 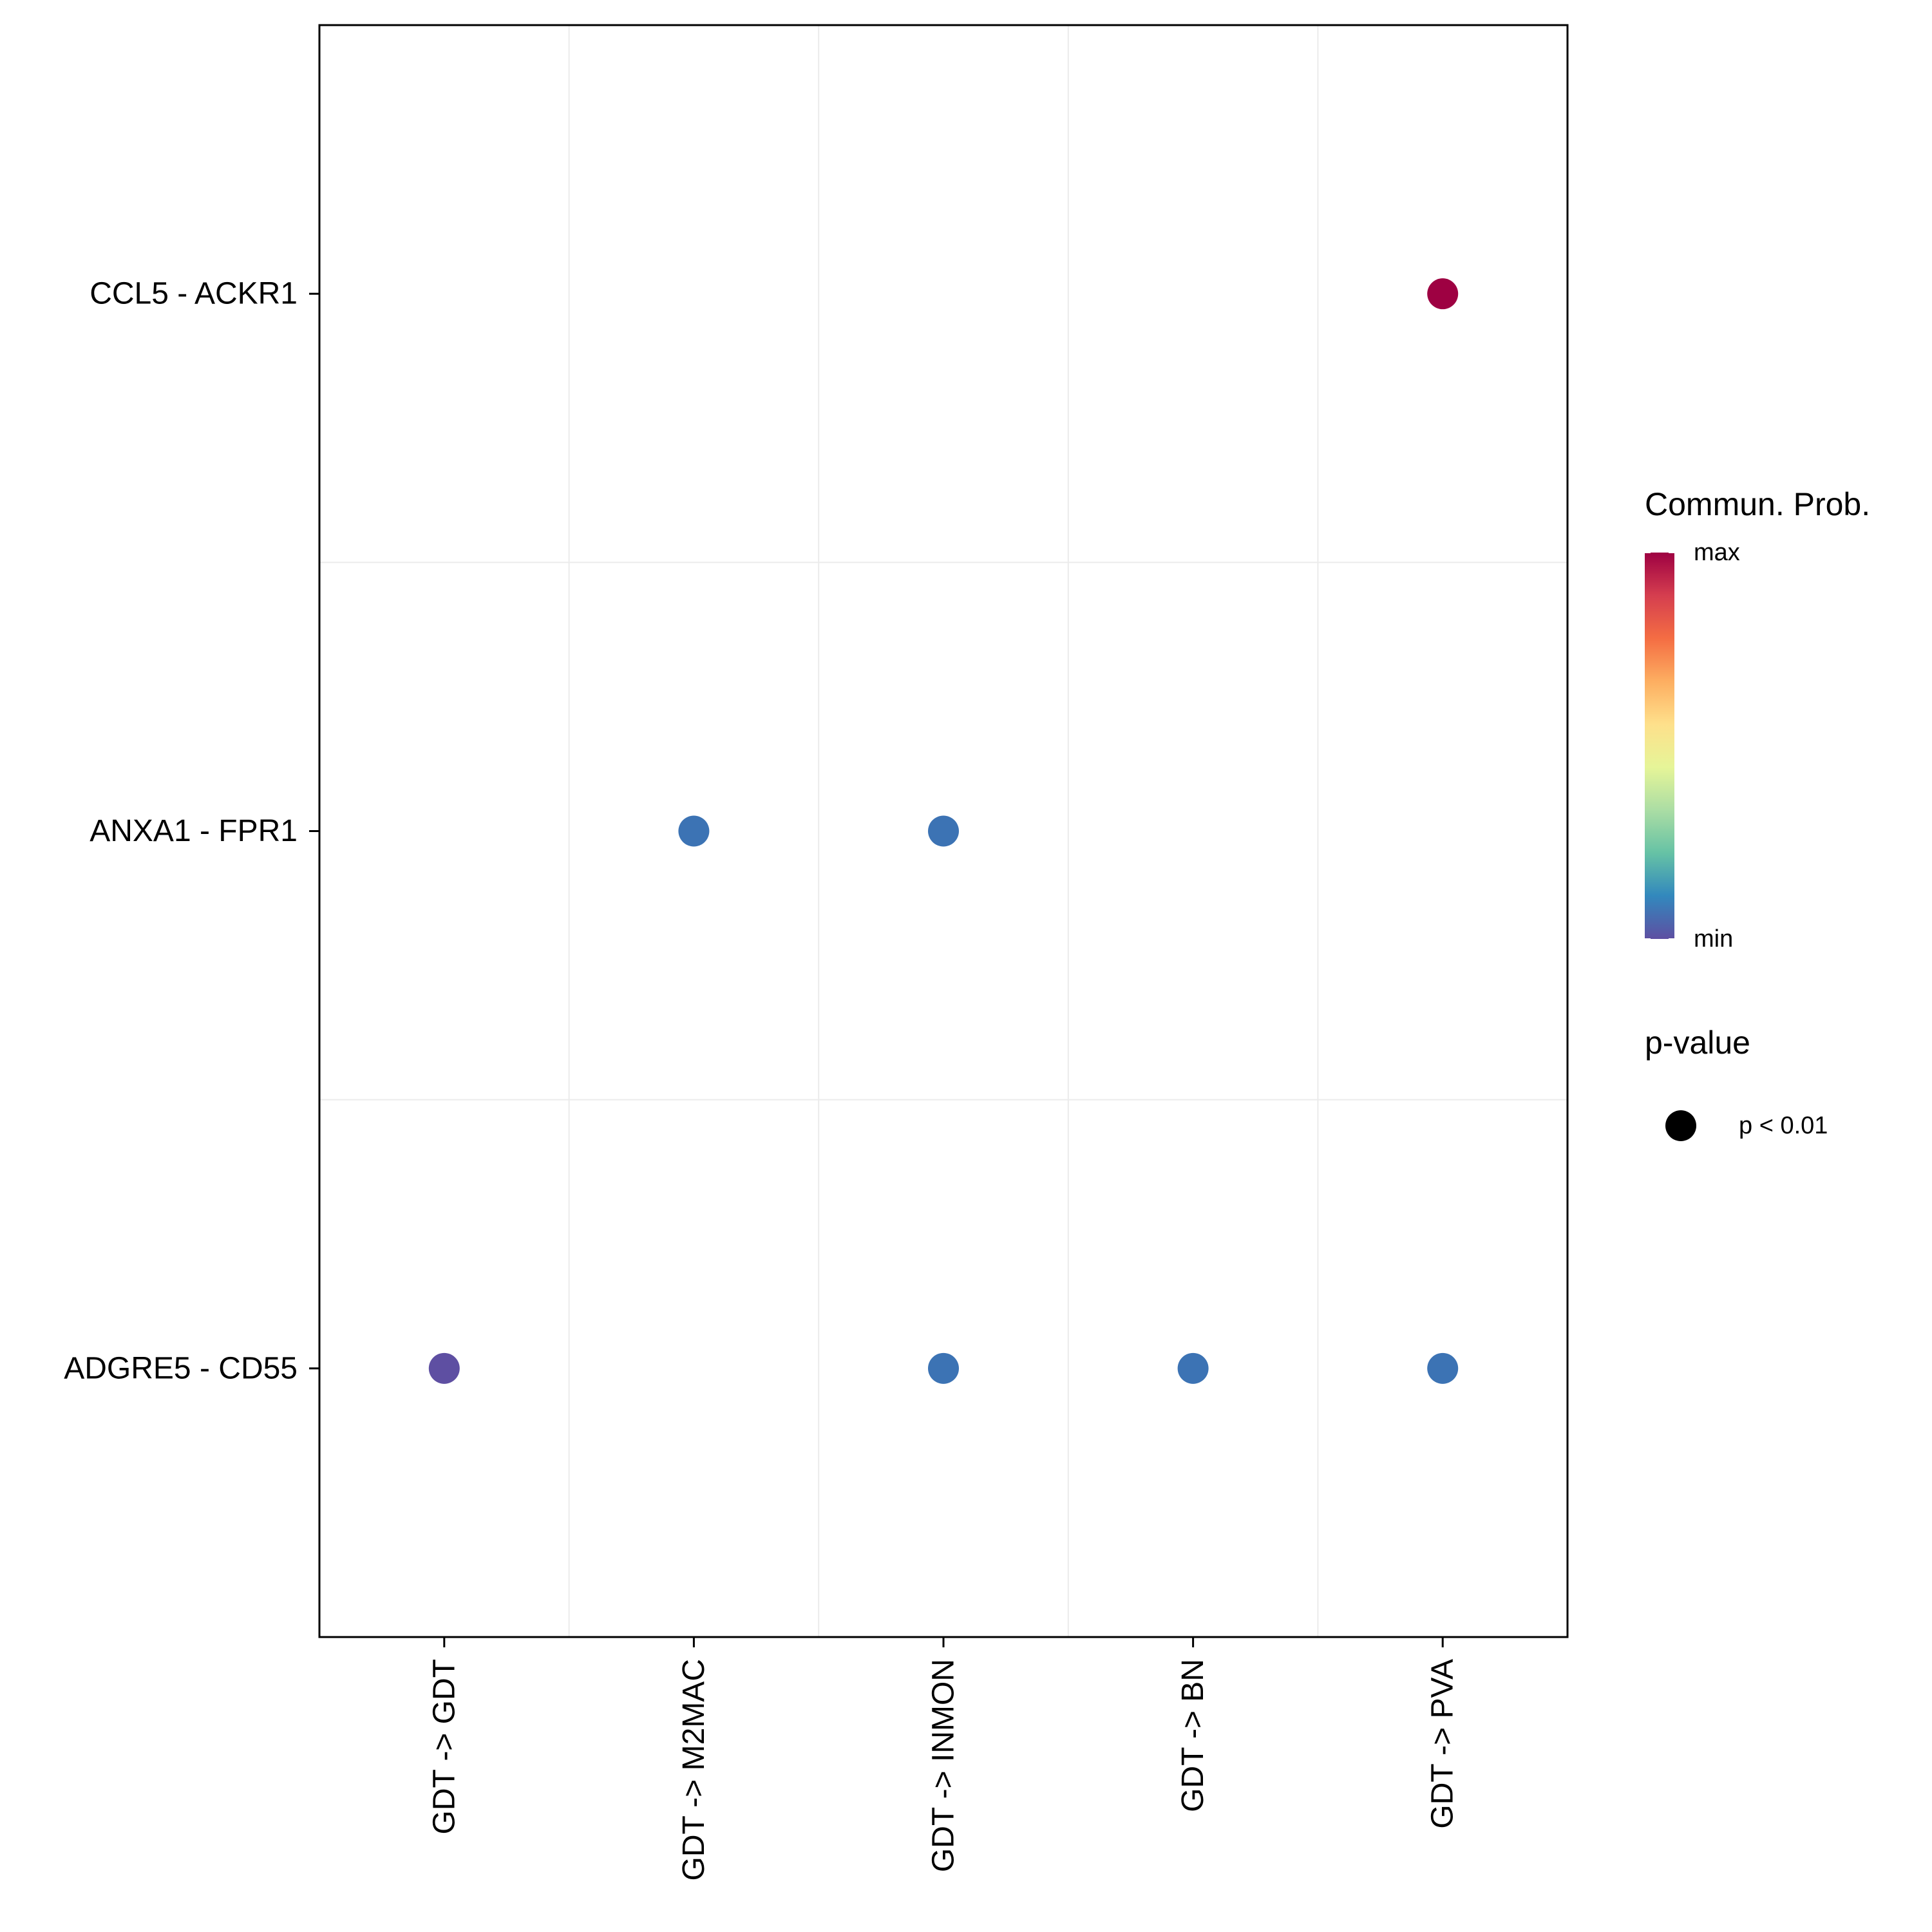 I want to click on p-value-legend-title: p-value, so click(x=1698, y=1043).